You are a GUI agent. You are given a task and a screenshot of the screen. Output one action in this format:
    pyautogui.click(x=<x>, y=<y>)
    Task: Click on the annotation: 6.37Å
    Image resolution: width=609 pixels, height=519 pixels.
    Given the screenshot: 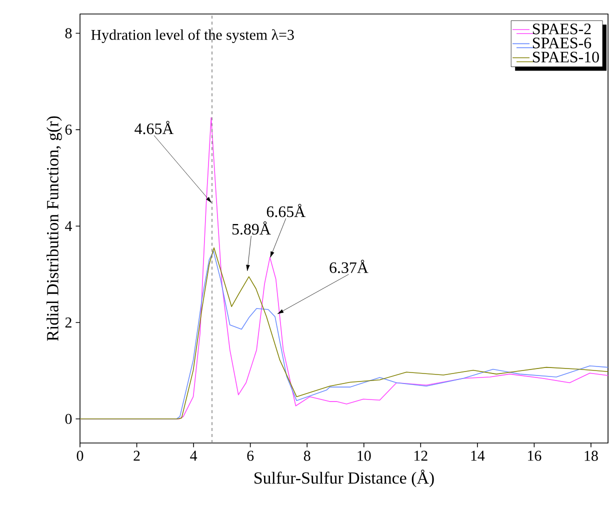 What is the action you would take?
    pyautogui.click(x=349, y=267)
    